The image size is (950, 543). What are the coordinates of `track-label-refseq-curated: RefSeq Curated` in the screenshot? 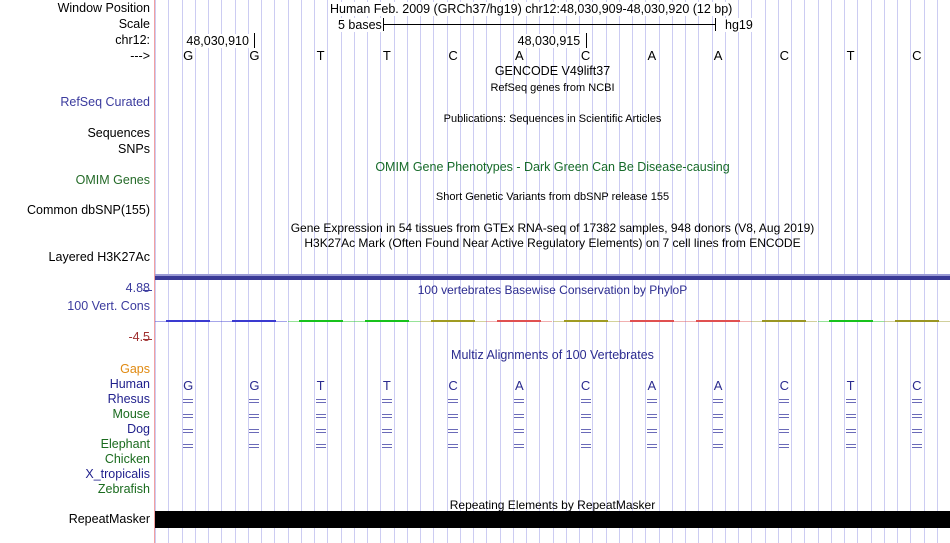 It's located at (105, 102).